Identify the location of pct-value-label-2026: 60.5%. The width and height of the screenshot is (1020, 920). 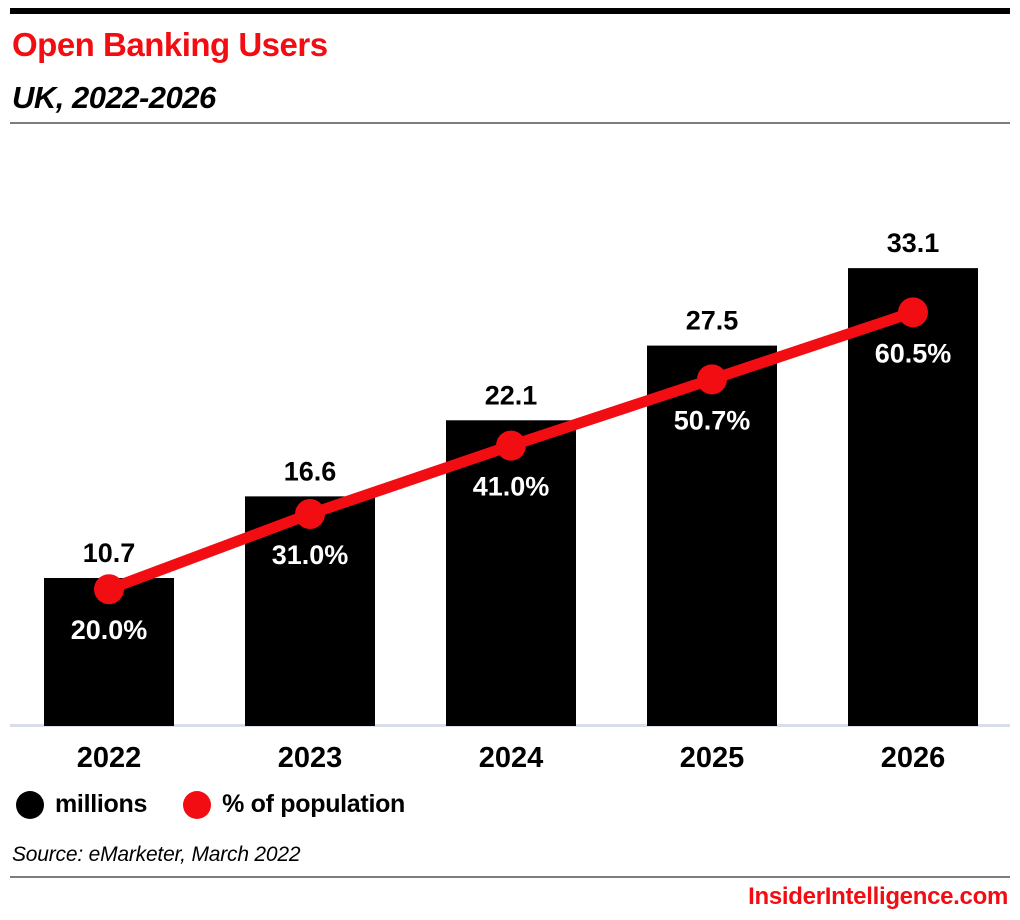
(913, 353).